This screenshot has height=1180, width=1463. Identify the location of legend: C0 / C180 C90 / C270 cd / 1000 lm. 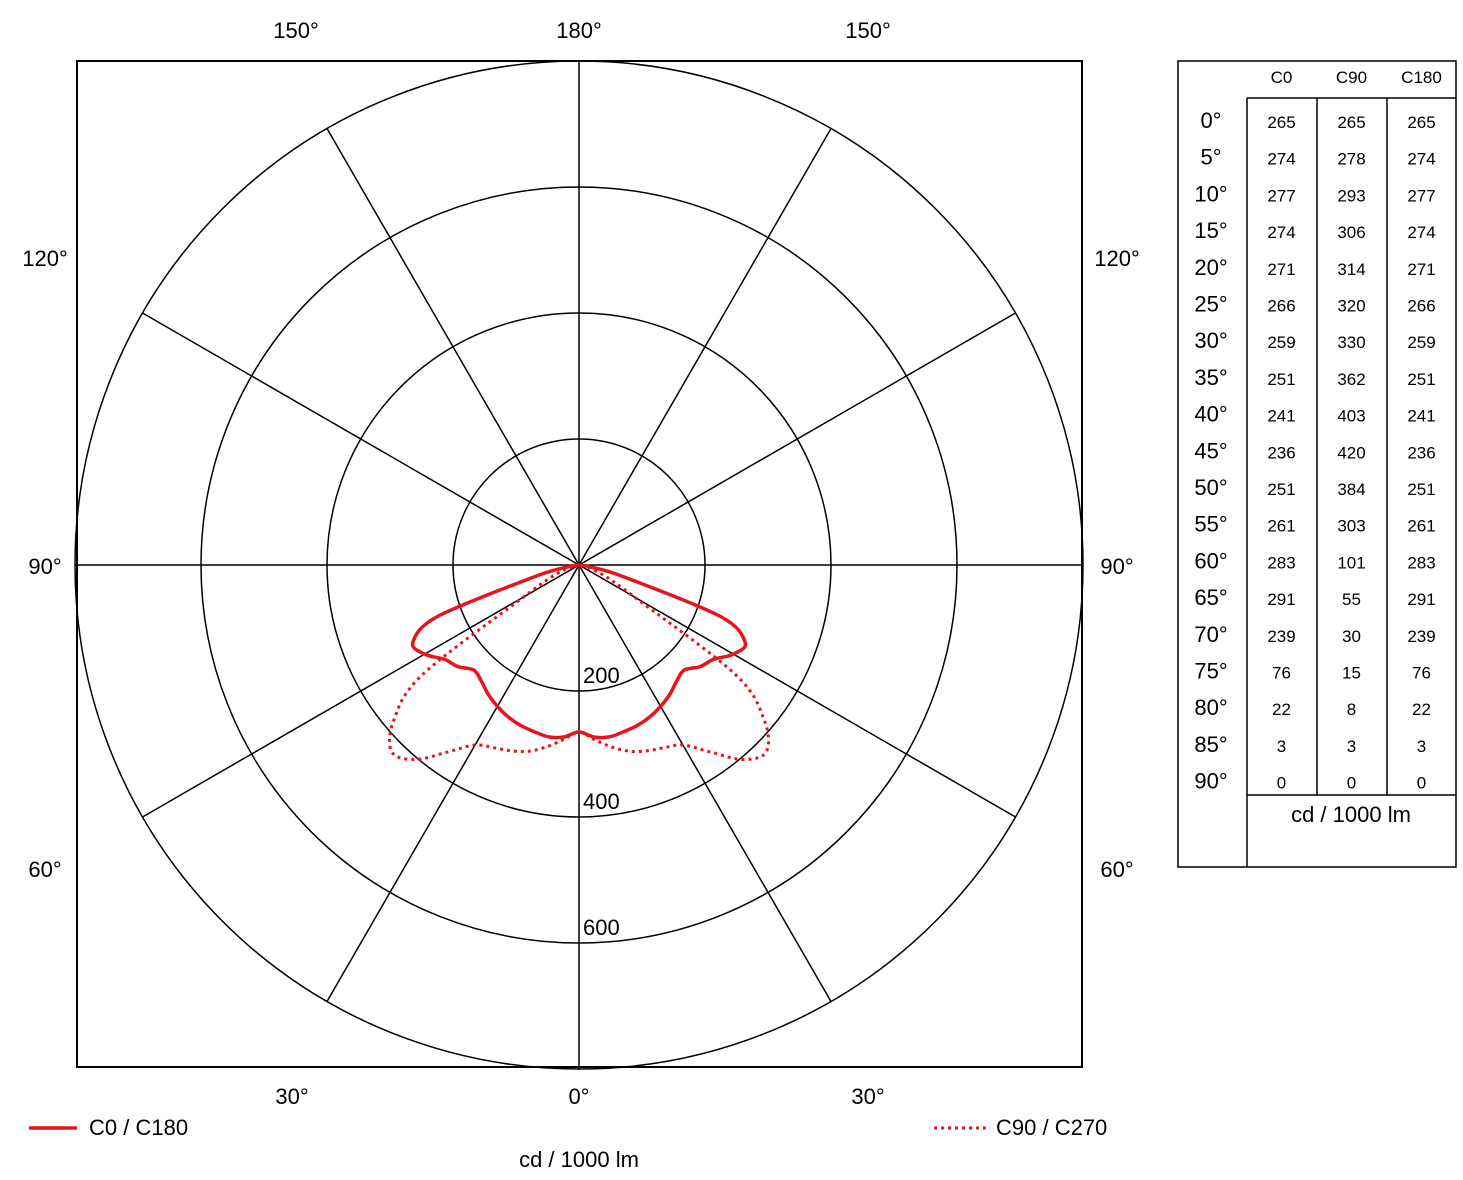
(568, 1143).